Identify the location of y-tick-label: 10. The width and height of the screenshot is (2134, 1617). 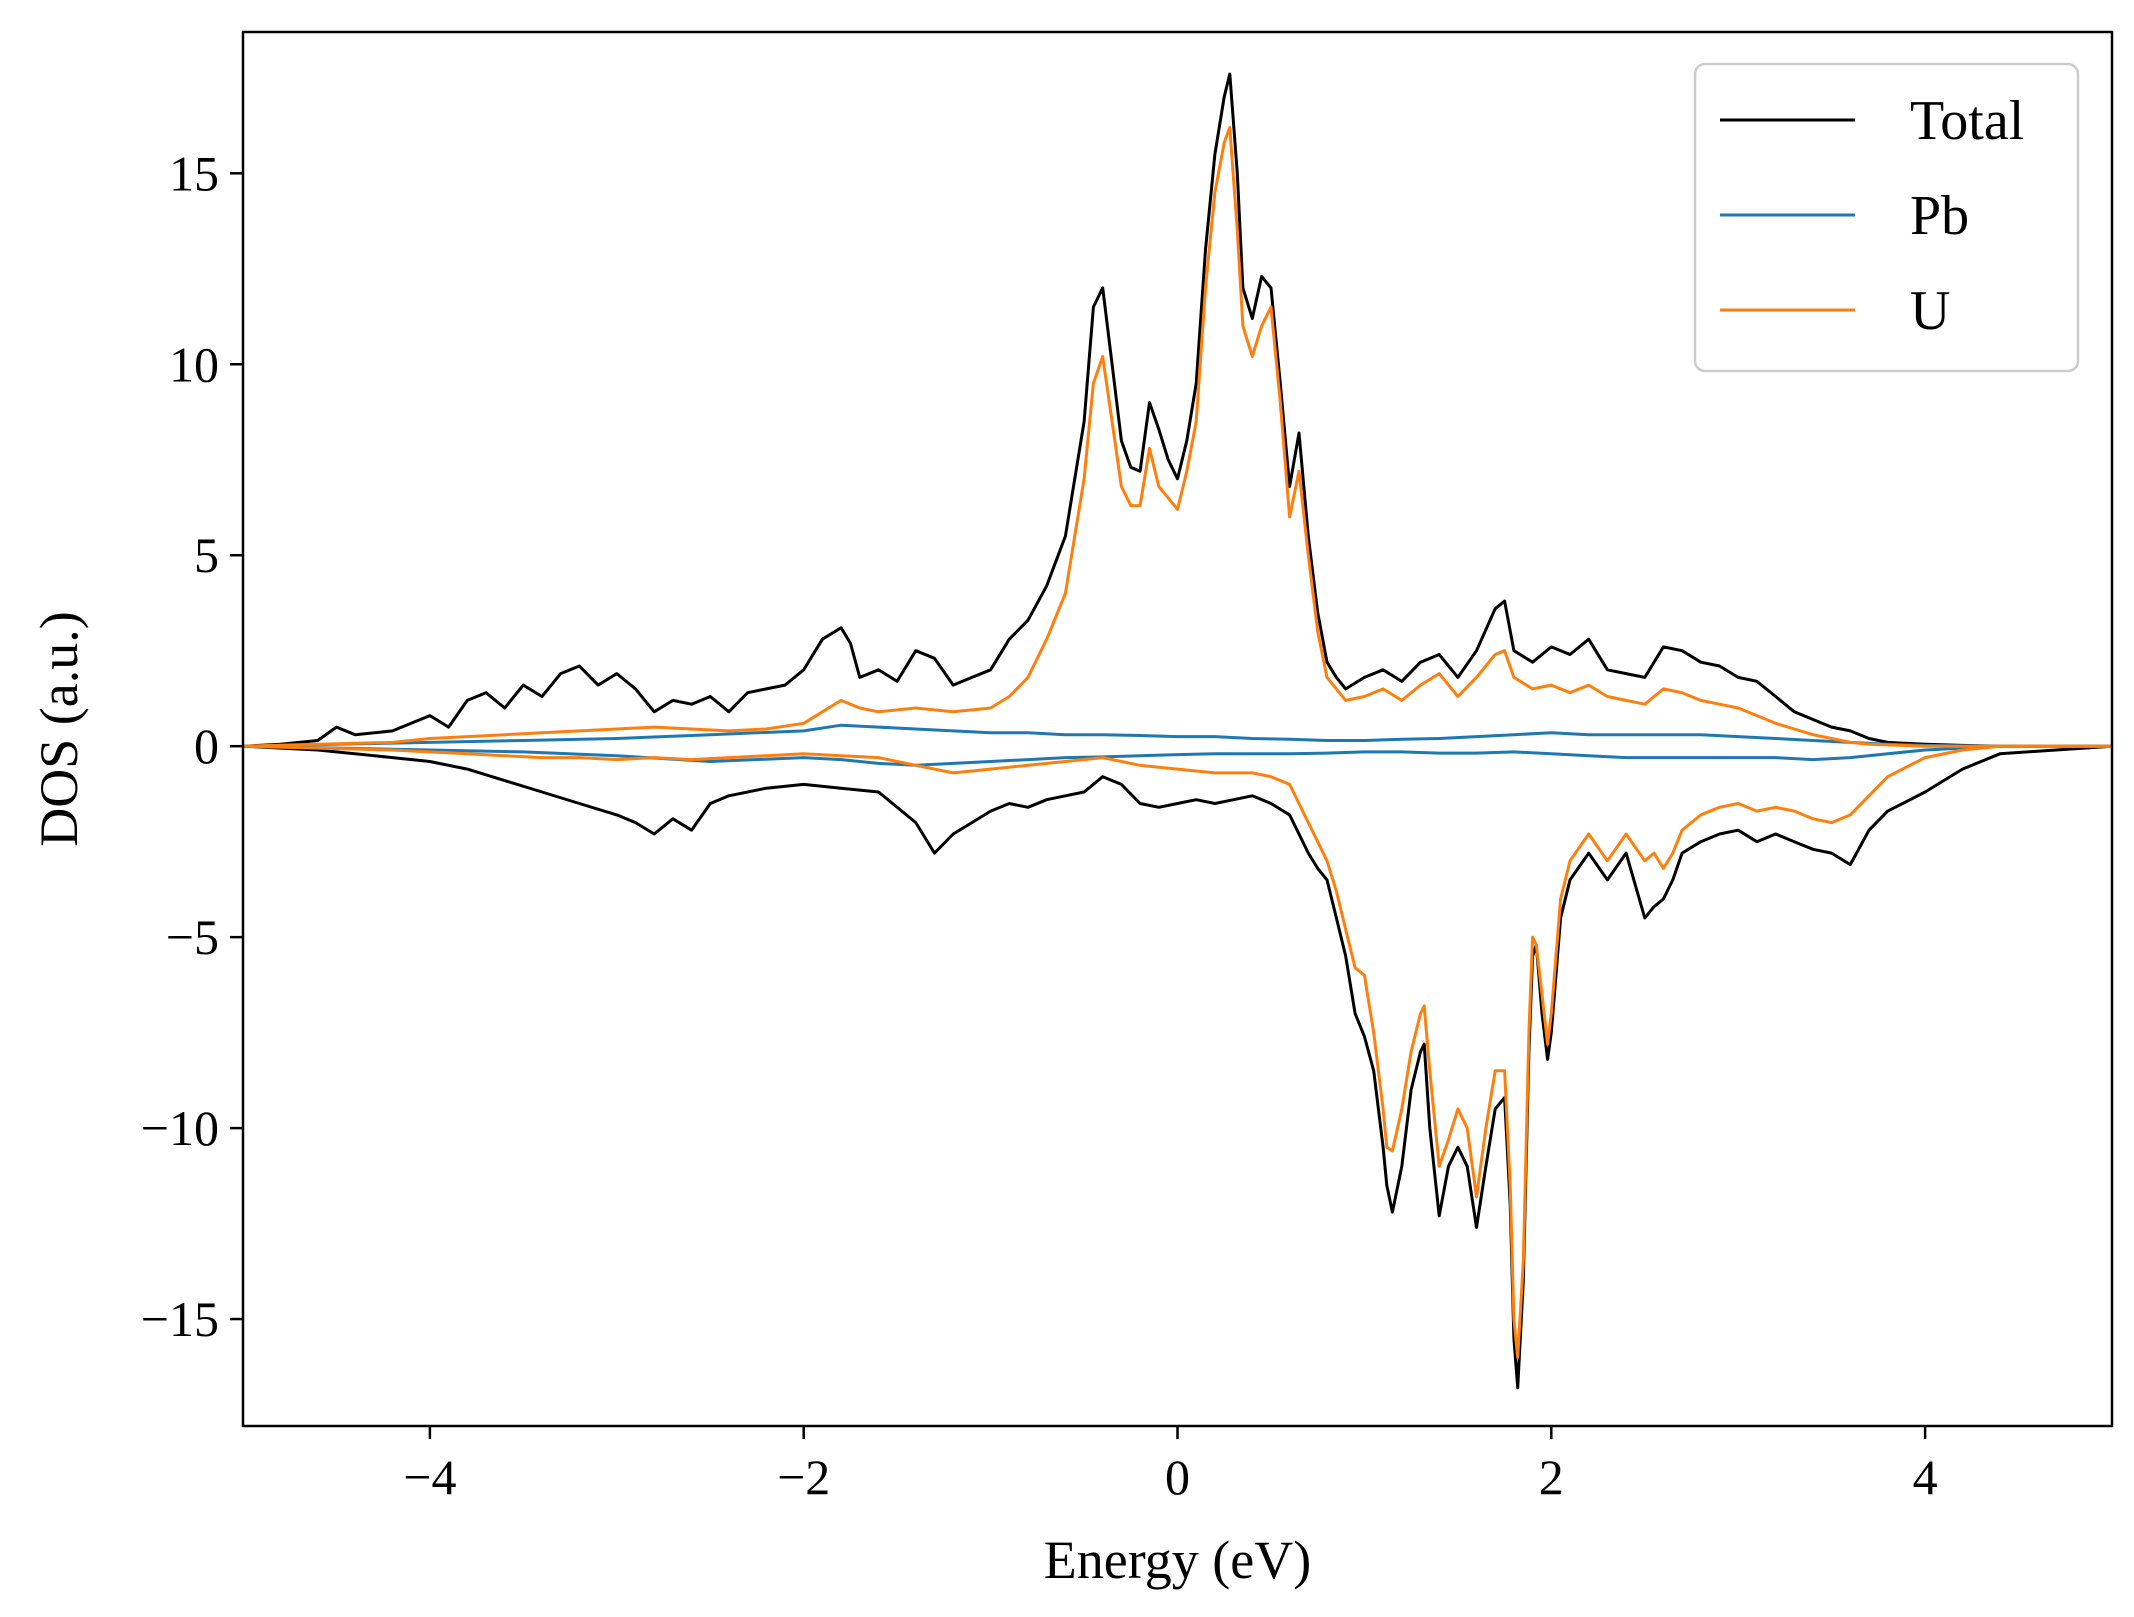
(194, 364).